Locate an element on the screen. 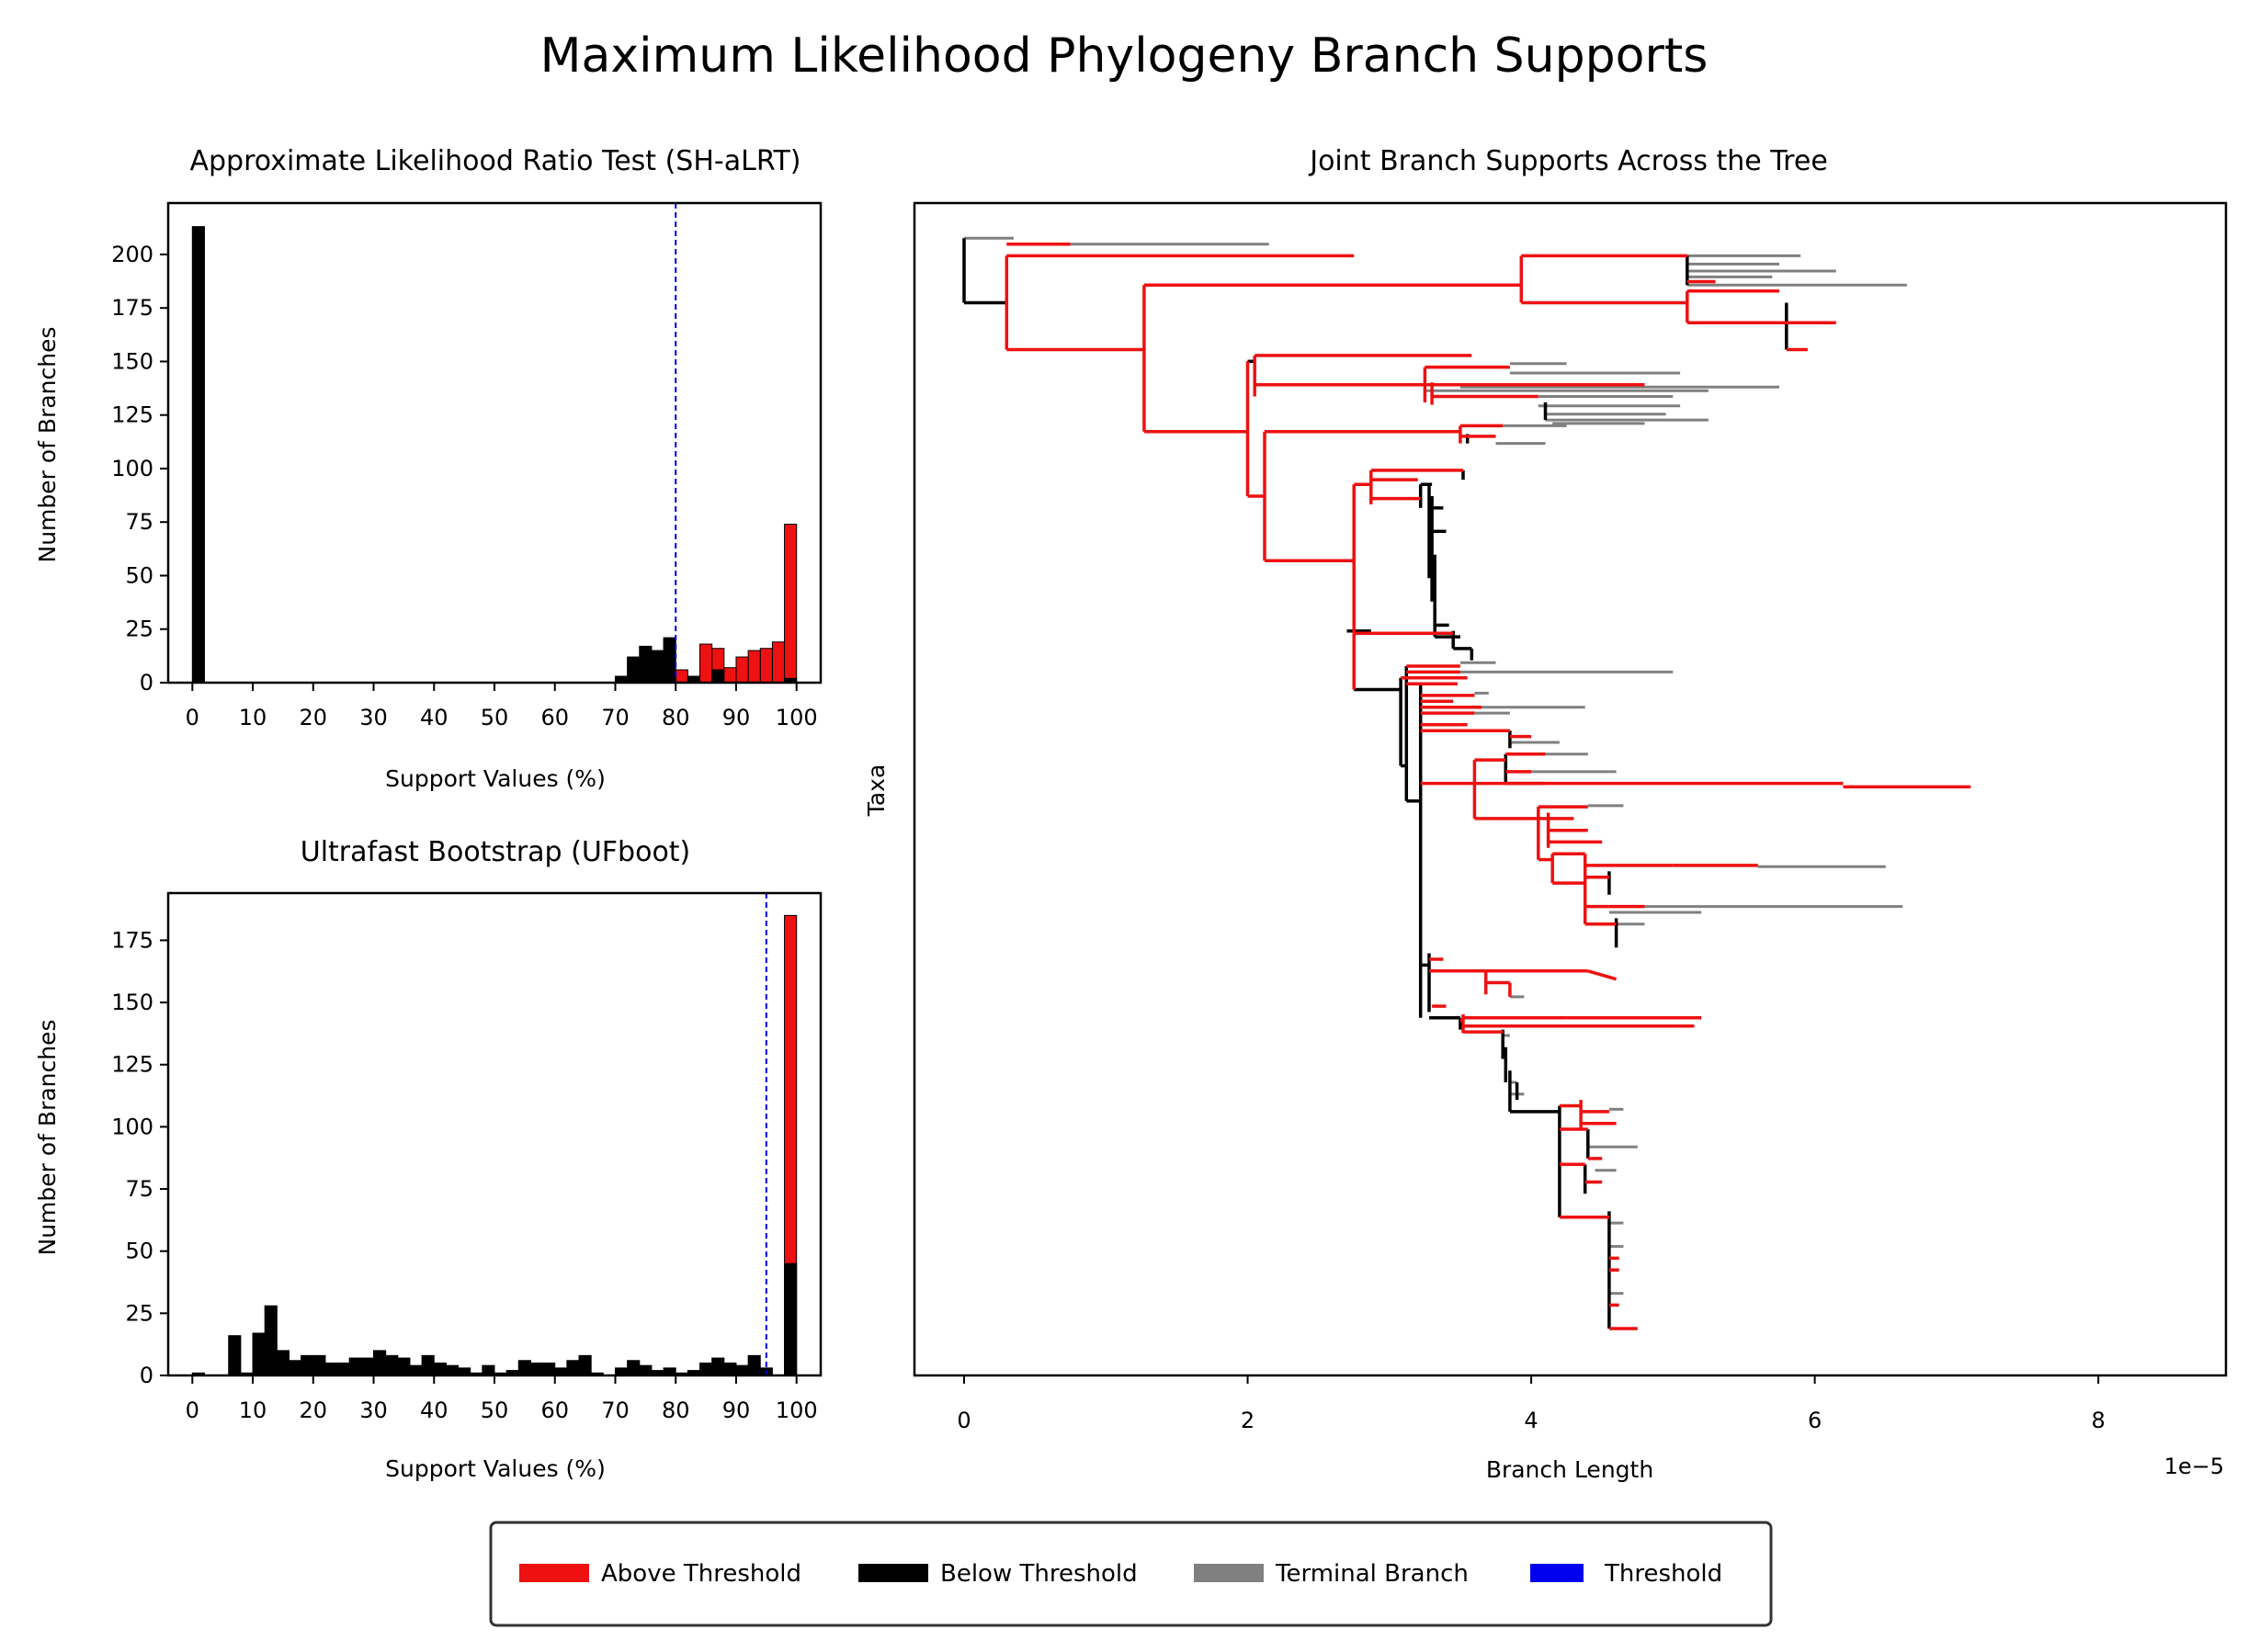 The image size is (2248, 1652). x-axis-label-ufboot: Support Values (%) is located at coordinates (495, 1468).